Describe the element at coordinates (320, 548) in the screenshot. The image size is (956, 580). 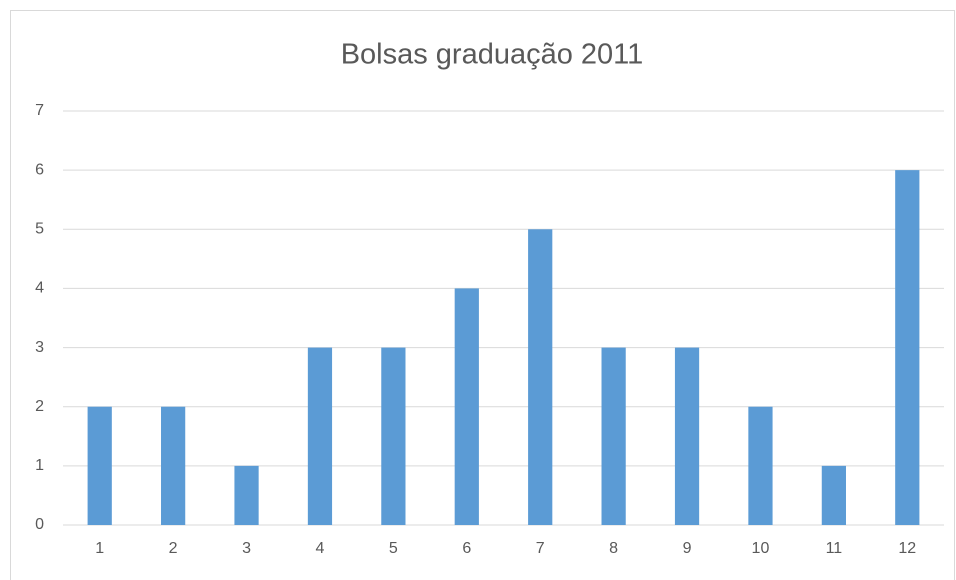
I see `x-tick-label: 4` at that location.